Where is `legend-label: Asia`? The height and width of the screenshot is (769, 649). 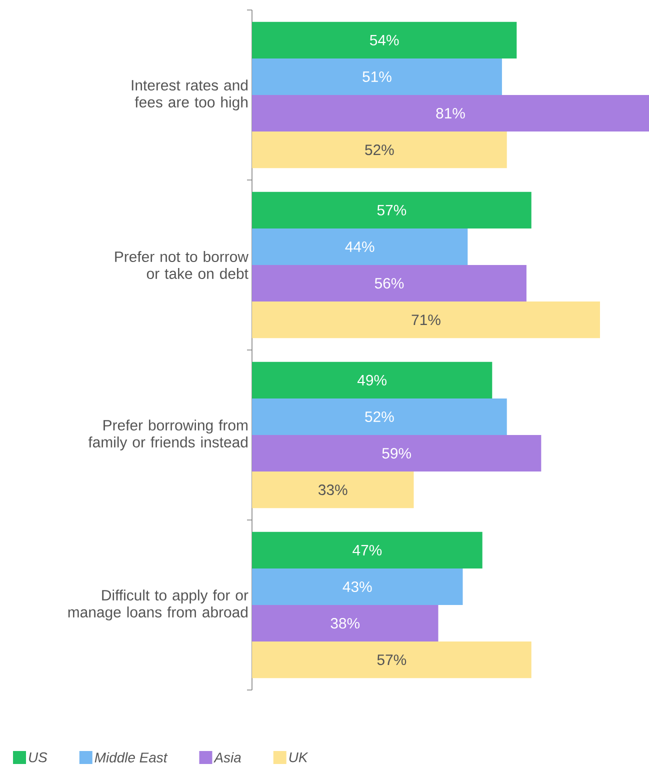 legend-label: Asia is located at coordinates (227, 757).